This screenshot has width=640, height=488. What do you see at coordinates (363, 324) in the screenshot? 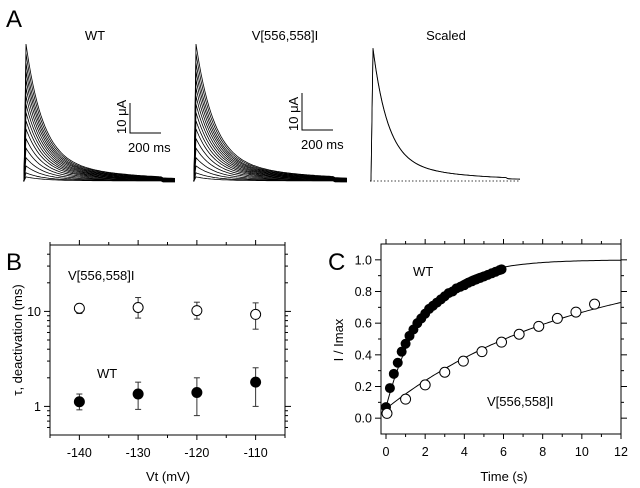
I see `y-tick-label: 0.6` at bounding box center [363, 324].